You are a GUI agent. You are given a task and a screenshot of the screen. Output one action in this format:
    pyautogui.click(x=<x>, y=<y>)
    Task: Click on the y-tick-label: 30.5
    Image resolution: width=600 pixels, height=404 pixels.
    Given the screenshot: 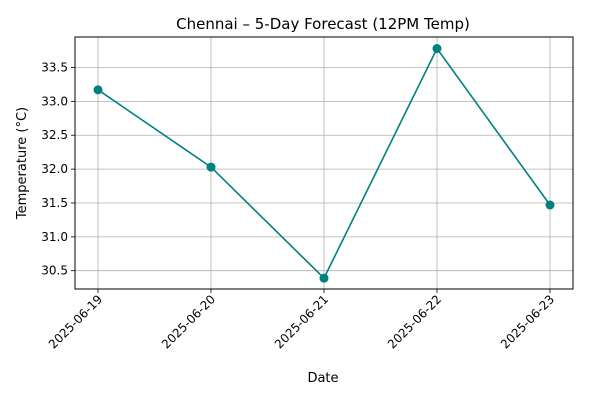 What is the action you would take?
    pyautogui.click(x=54, y=271)
    